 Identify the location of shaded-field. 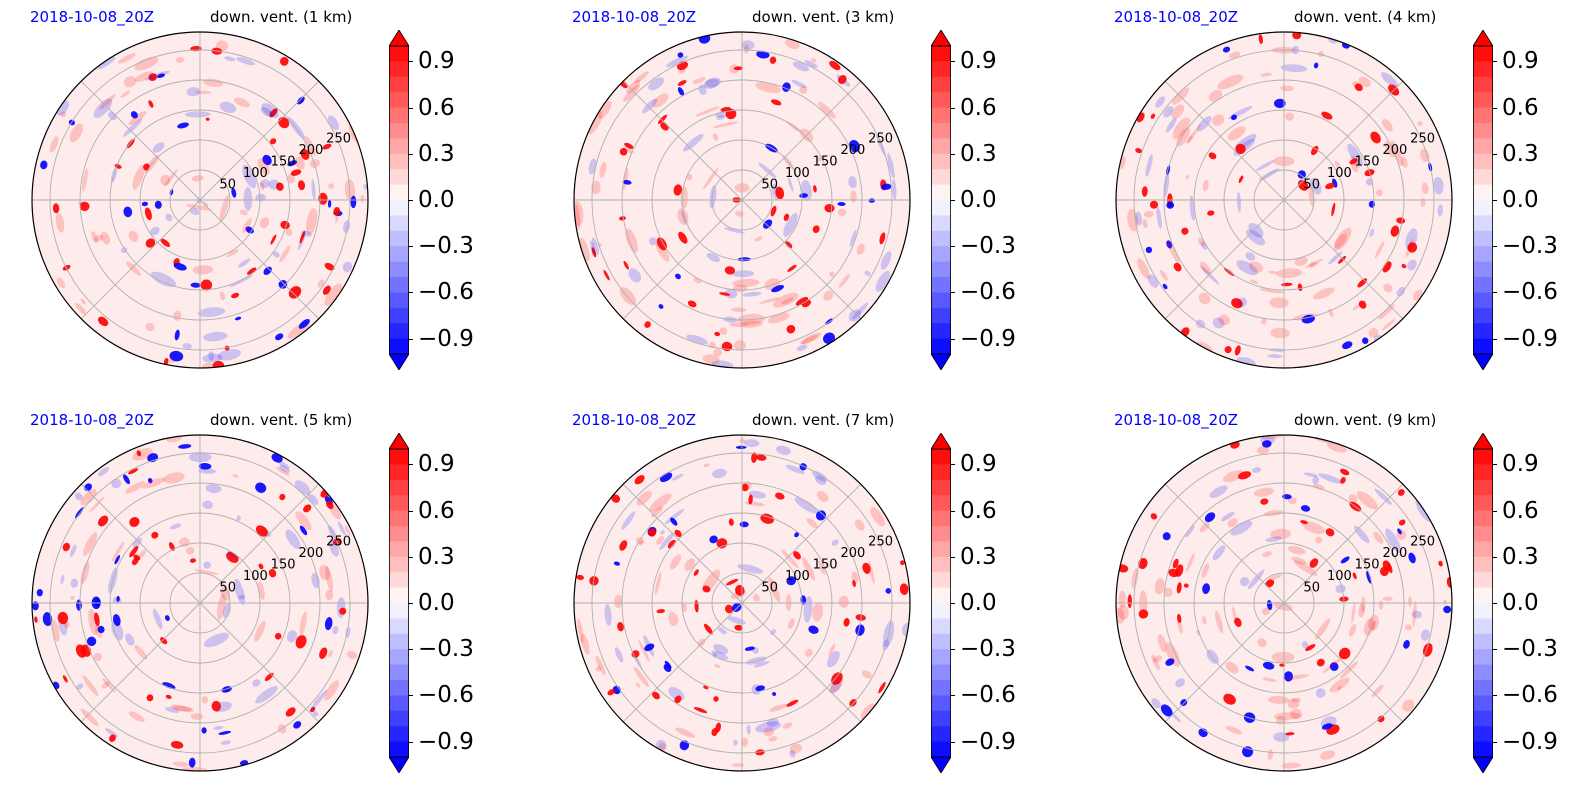
(195, 603).